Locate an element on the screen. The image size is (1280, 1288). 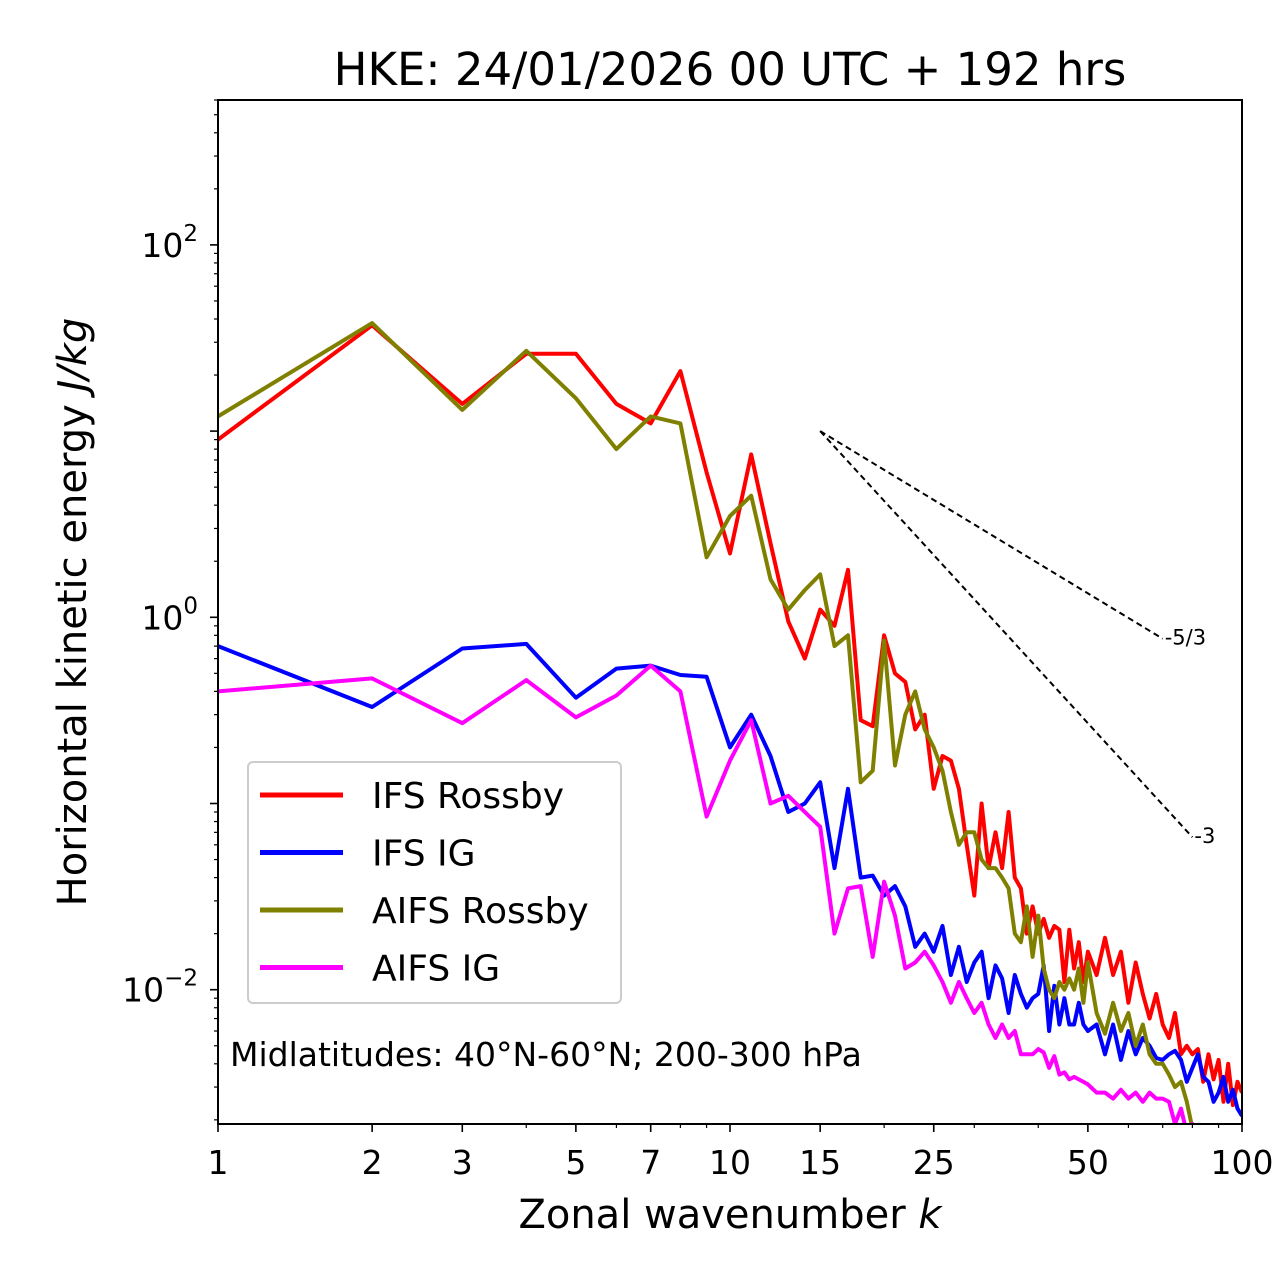
reference-slope-label-3: -3 is located at coordinates (1204, 836).